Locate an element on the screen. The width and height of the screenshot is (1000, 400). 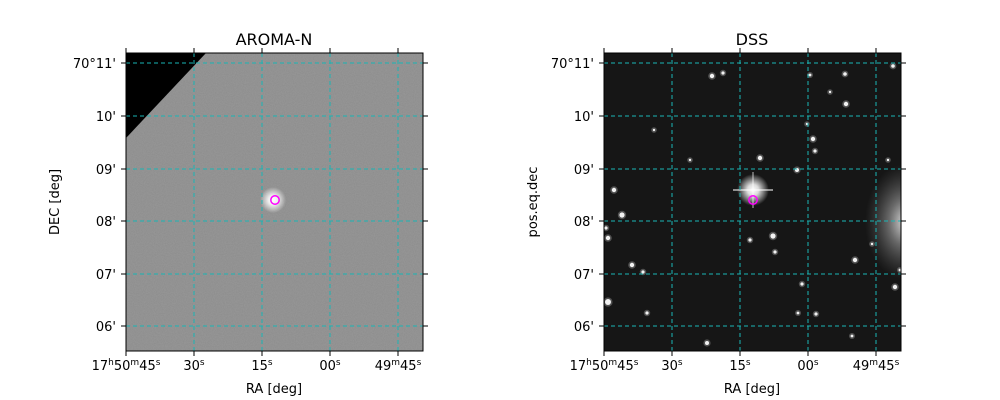
bright-star is located at coordinates (753, 190).